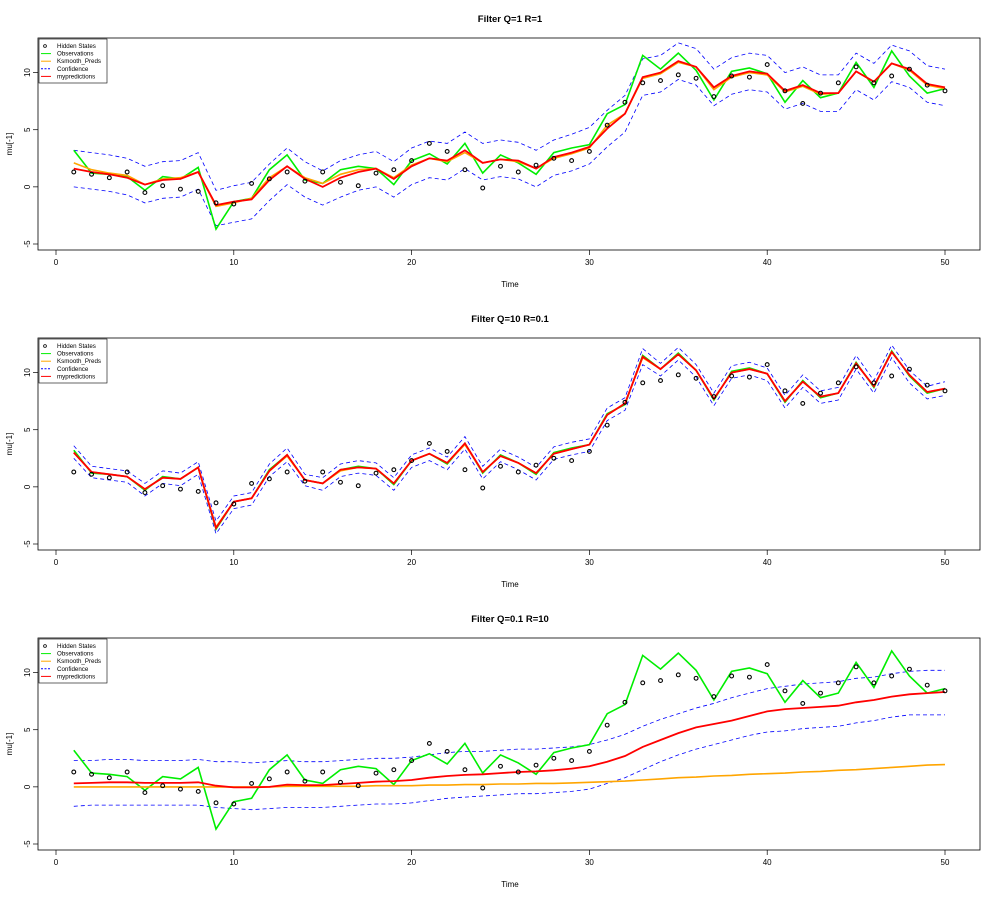 This screenshot has height=900, width=1000. Describe the element at coordinates (589, 562) in the screenshot. I see `x-tick-label: 30` at that location.